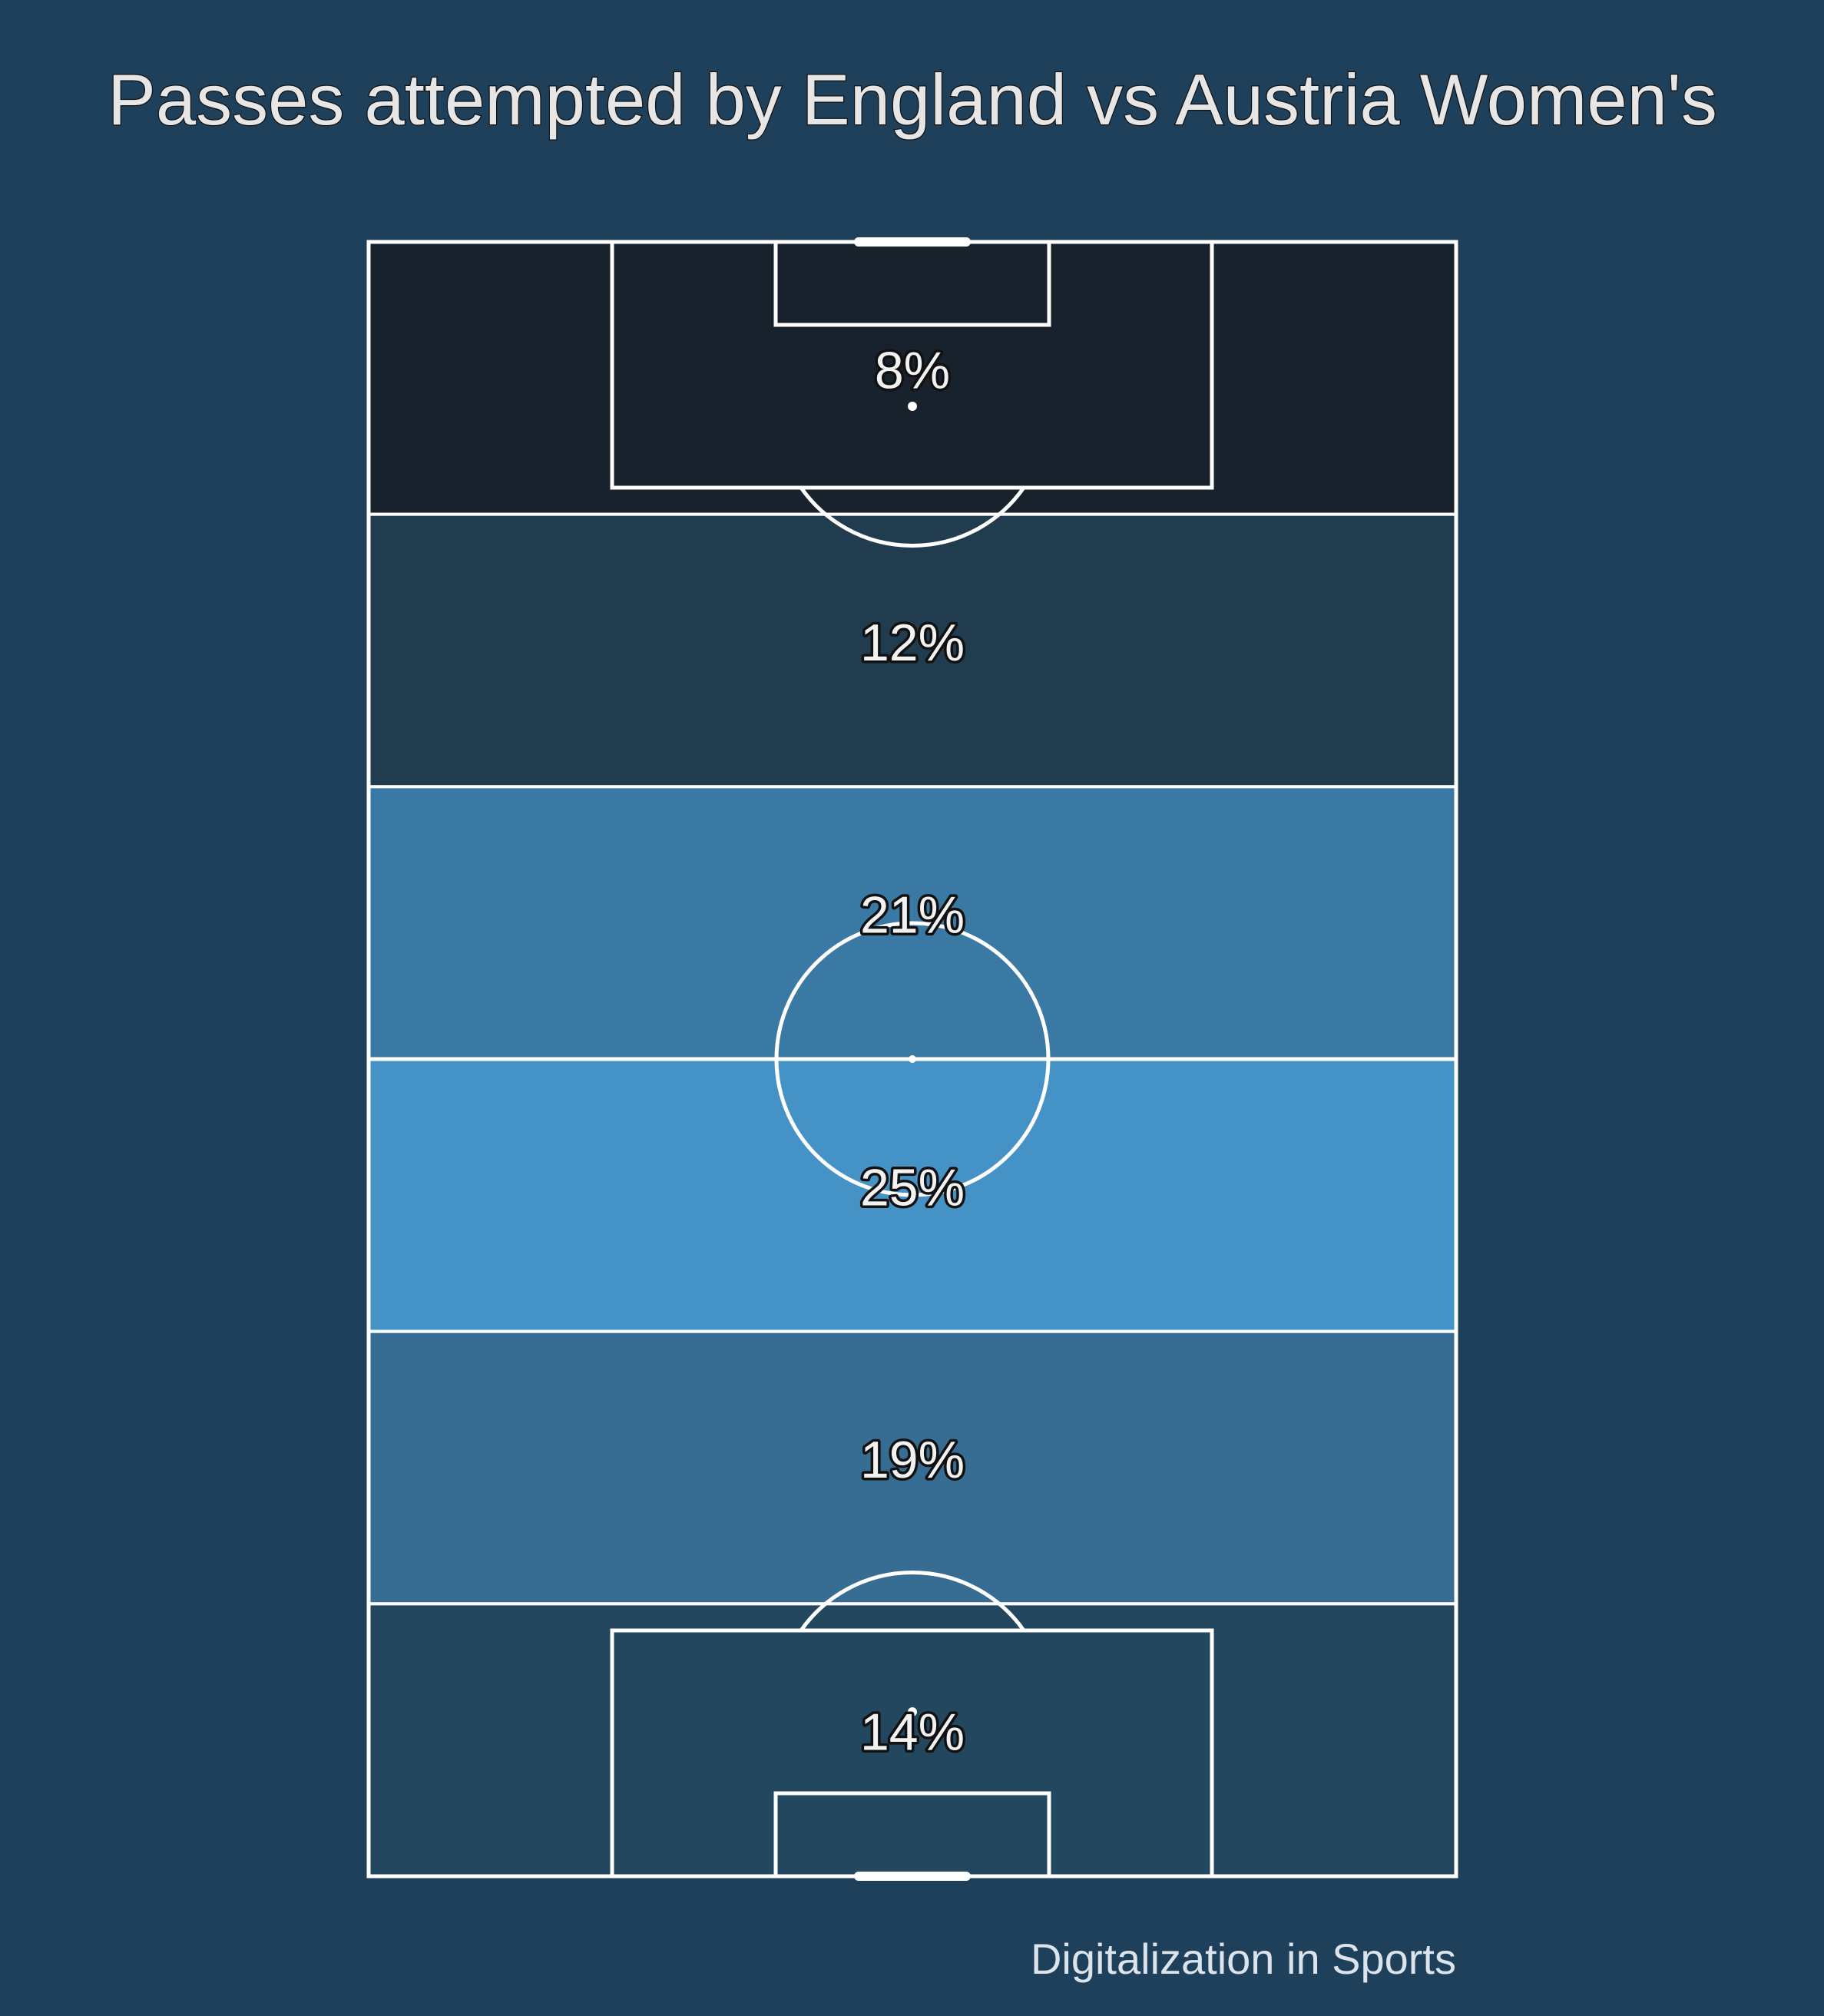 The image size is (1824, 2016). I want to click on credit-text: Digitalization in Sports, so click(1243, 1959).